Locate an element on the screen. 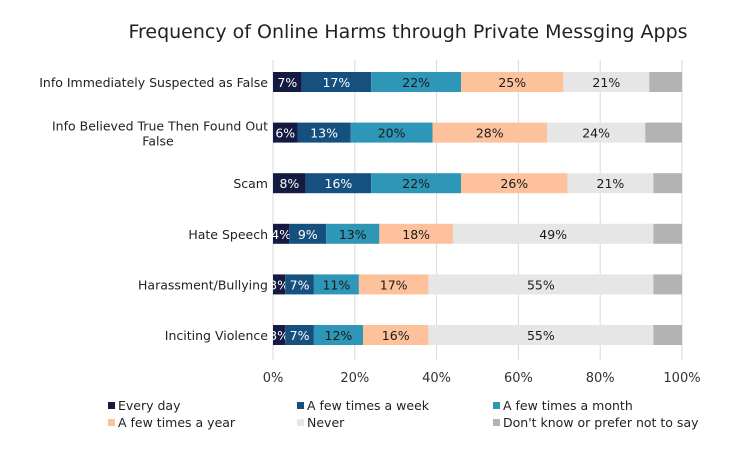 Image resolution: width=754 pixels, height=455 pixels. category-label: Inciting Violence is located at coordinates (217, 335).